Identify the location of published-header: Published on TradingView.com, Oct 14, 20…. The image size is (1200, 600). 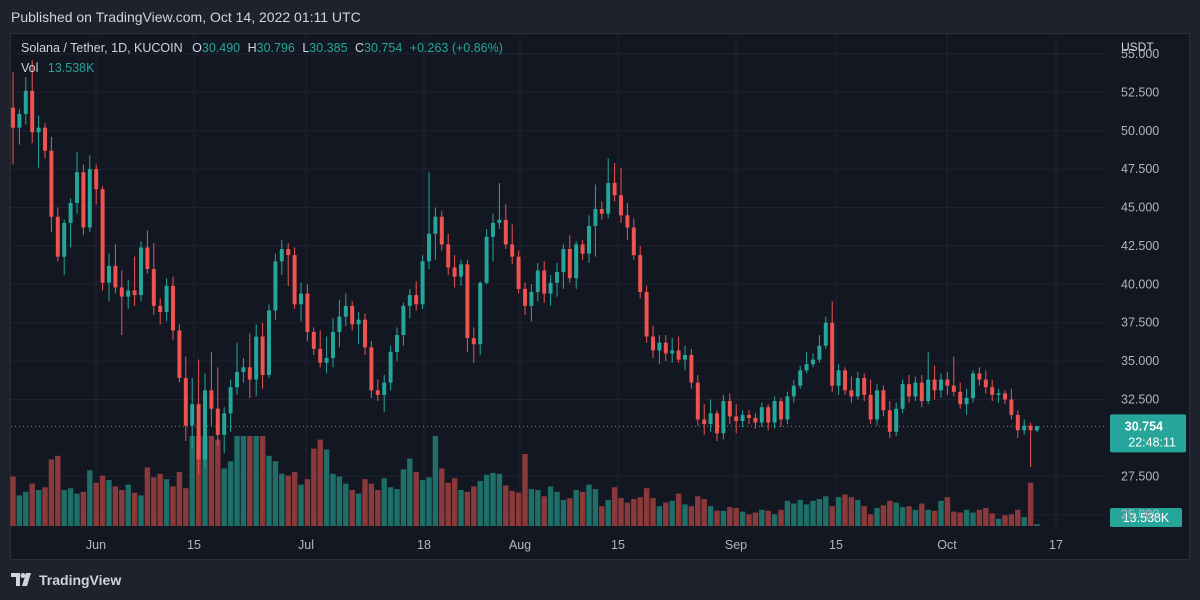
(186, 17).